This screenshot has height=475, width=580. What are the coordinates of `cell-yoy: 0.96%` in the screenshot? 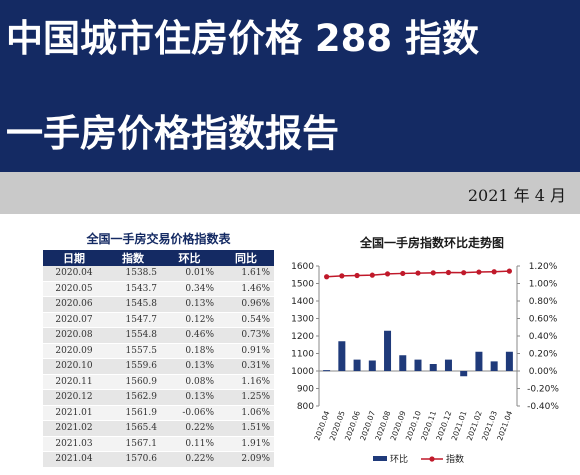 It's located at (246, 304).